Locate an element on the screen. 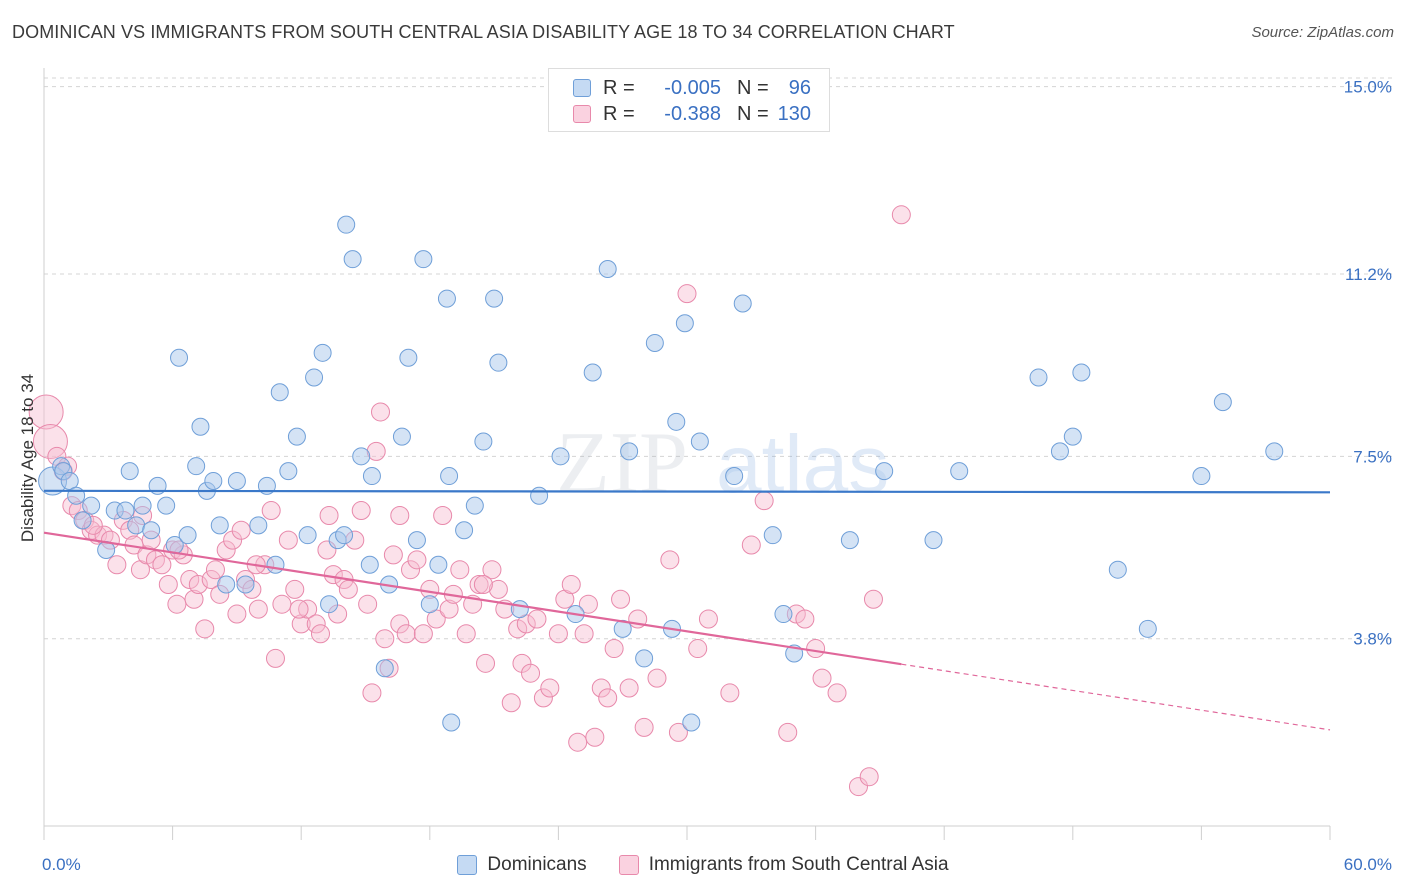 The image size is (1406, 892). n-value: 96 is located at coordinates (799, 87).